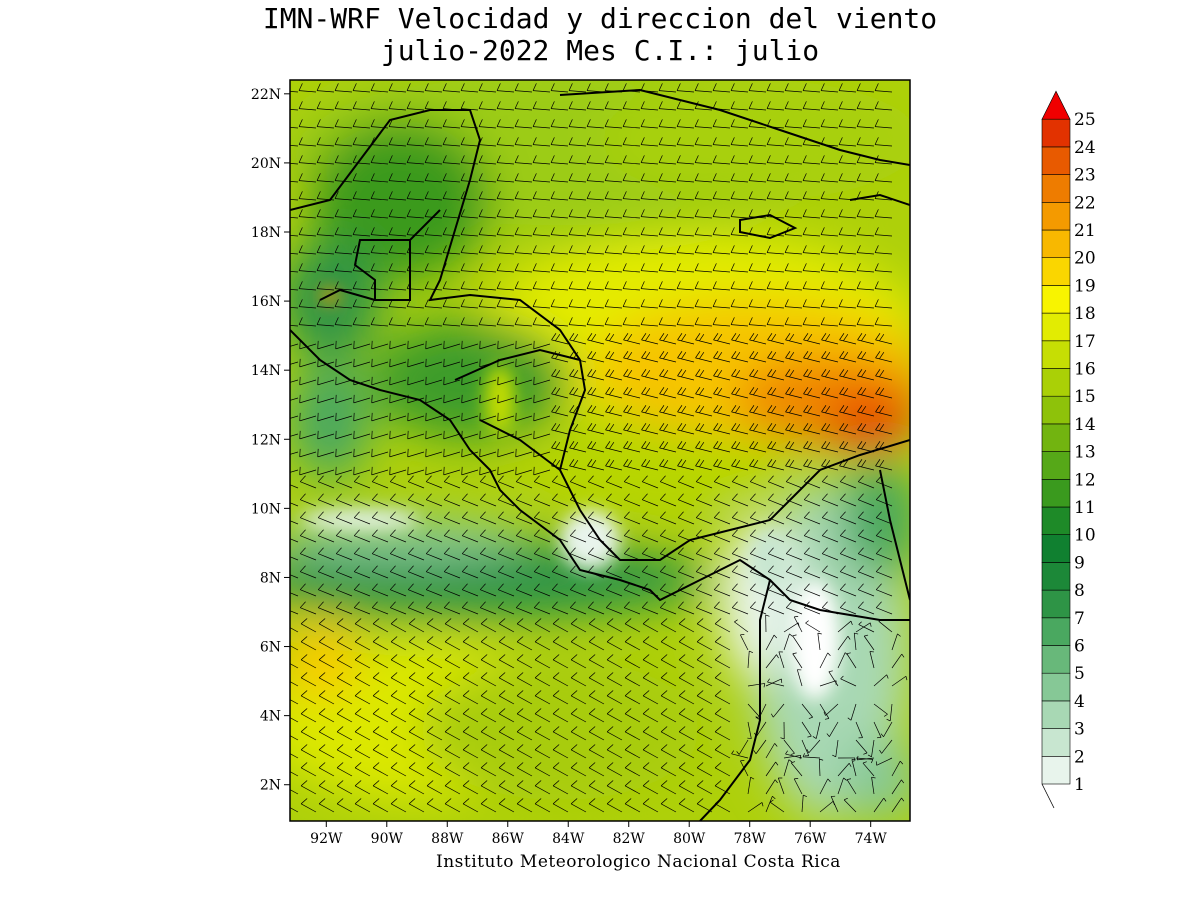 The width and height of the screenshot is (1200, 900). What do you see at coordinates (270, 648) in the screenshot?
I see `lat-tick-label: 6N` at bounding box center [270, 648].